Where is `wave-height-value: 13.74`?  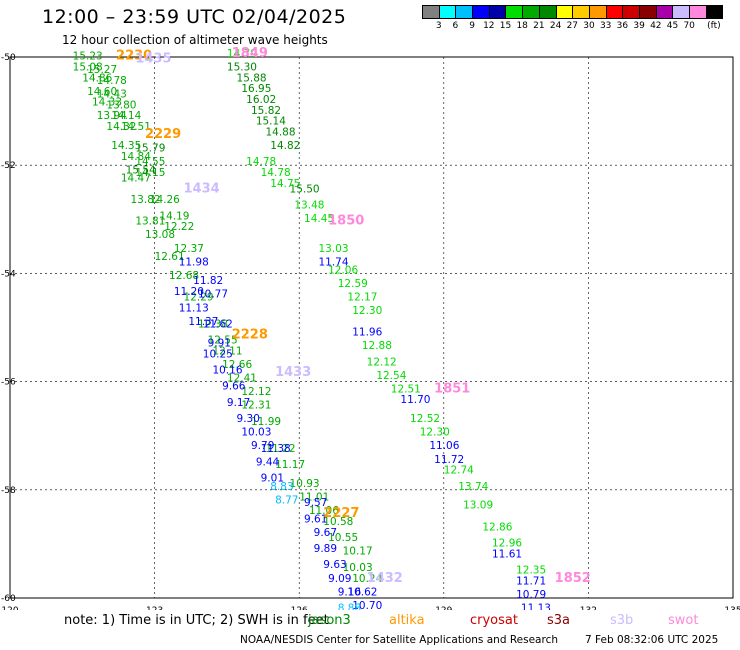
wave-height-value: 13.74 is located at coordinates (473, 487).